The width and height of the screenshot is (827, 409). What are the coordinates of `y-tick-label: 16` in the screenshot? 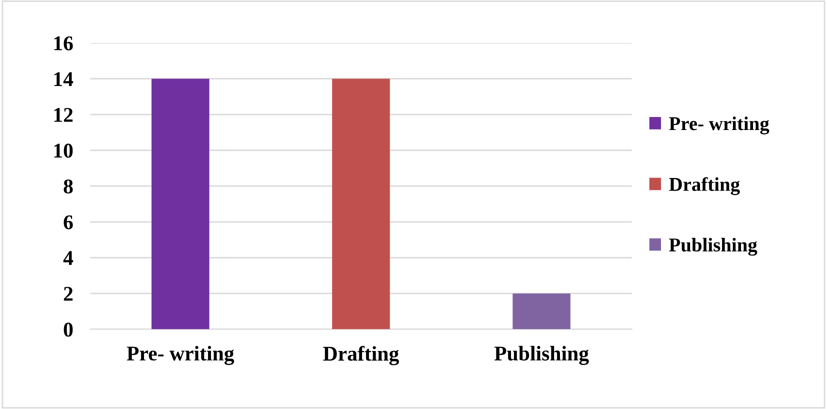 It's located at (63, 43).